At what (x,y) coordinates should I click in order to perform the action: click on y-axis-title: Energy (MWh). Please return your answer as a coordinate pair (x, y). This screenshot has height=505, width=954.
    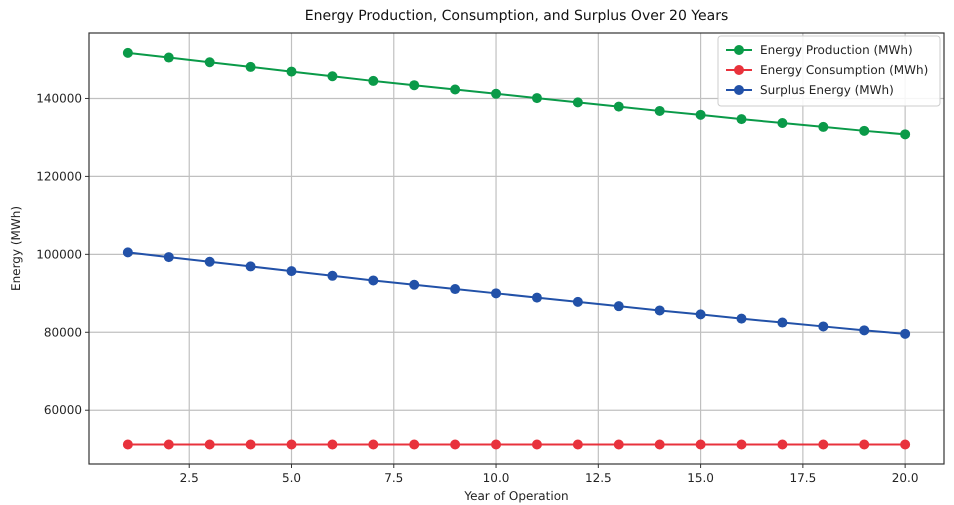
    Looking at the image, I should click on (16, 249).